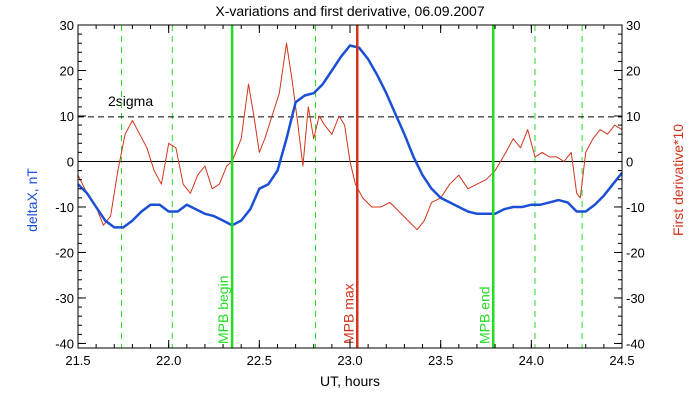 The image size is (700, 400). Describe the element at coordinates (67, 70) in the screenshot. I see `y-tick-label-left-1: 20` at that location.